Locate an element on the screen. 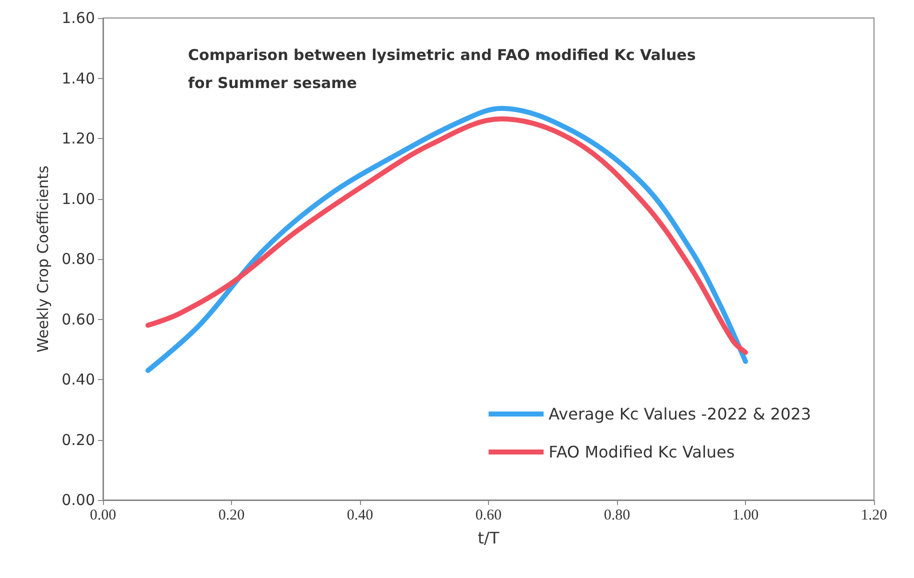 This screenshot has width=914, height=578. x-tick-label: 0.00 is located at coordinates (103, 516).